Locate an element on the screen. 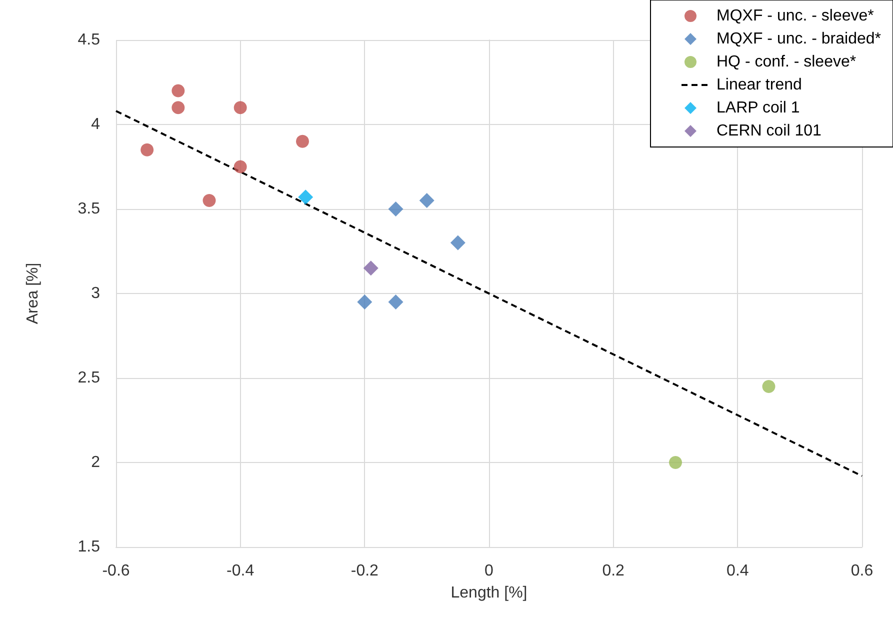 The width and height of the screenshot is (893, 620). y-axis-title: Area [%] is located at coordinates (33, 293).